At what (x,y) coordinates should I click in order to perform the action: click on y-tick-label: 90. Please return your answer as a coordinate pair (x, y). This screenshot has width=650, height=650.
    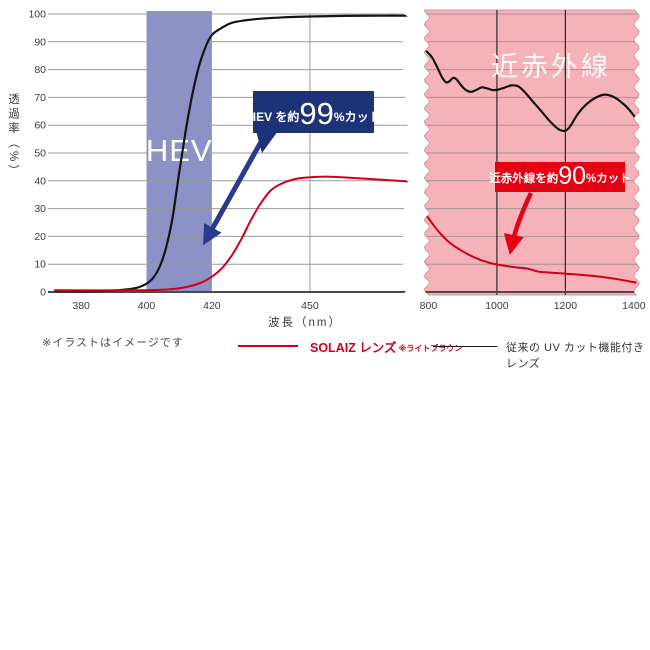
    Looking at the image, I should click on (40, 42).